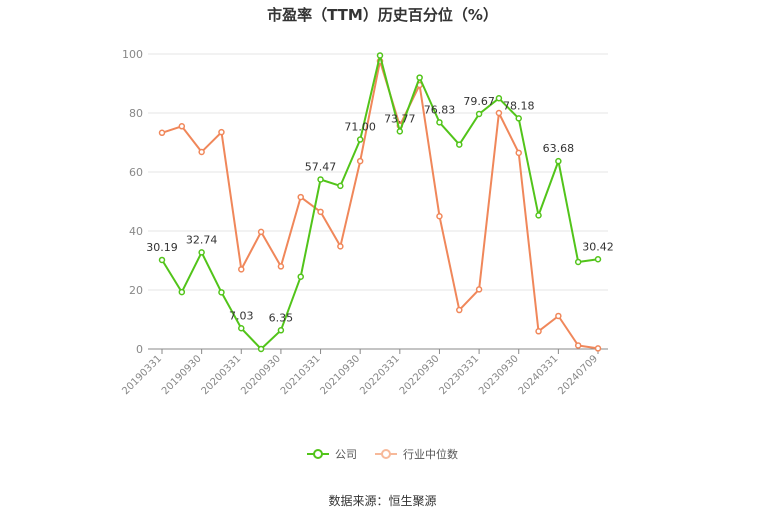 Image resolution: width=765 pixels, height=517 pixels. What do you see at coordinates (136, 290) in the screenshot?
I see `y-tick-label: 20` at bounding box center [136, 290].